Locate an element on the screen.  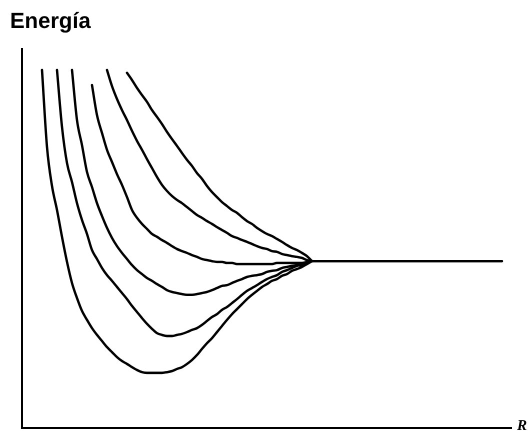
y-axis-title: Energía is located at coordinates (51, 20).